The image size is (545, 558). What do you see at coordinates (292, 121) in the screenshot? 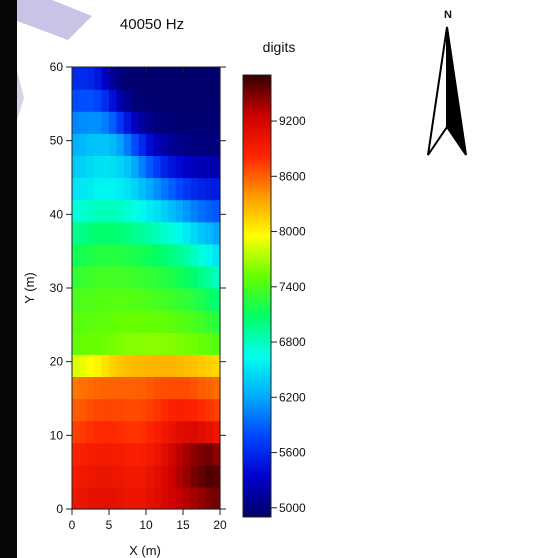
I see `colorbar-tick-label: 9200` at bounding box center [292, 121].